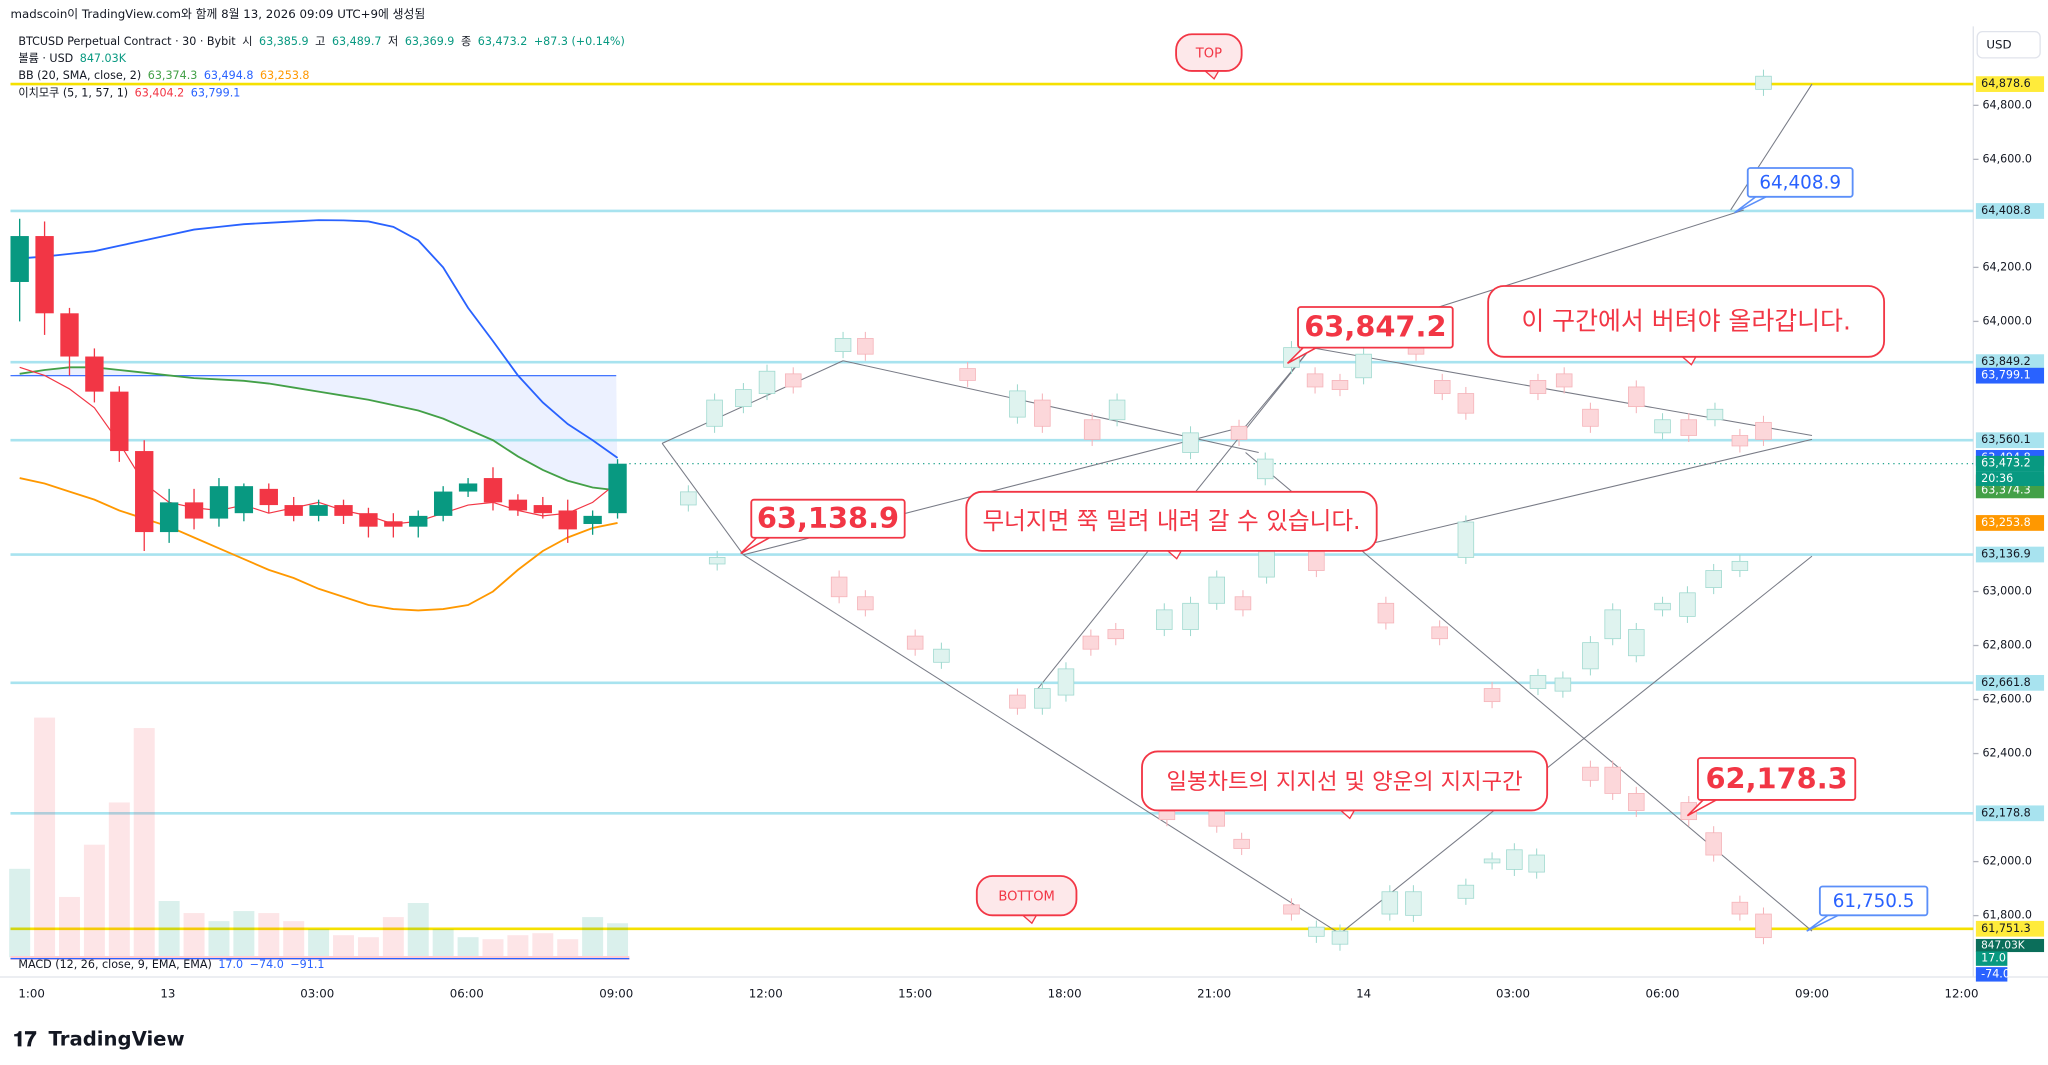 Image resolution: width=2048 pixels, height=1065 pixels. Describe the element at coordinates (1026, 896) in the screenshot. I see `annotation: BOTTOM` at that location.